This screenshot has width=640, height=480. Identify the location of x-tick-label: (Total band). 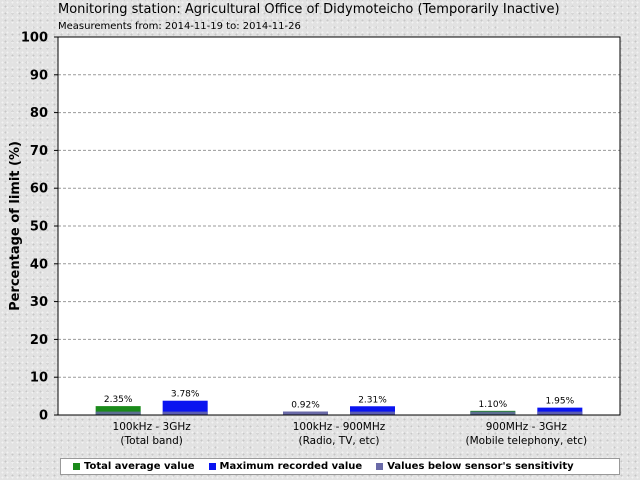
(151, 441).